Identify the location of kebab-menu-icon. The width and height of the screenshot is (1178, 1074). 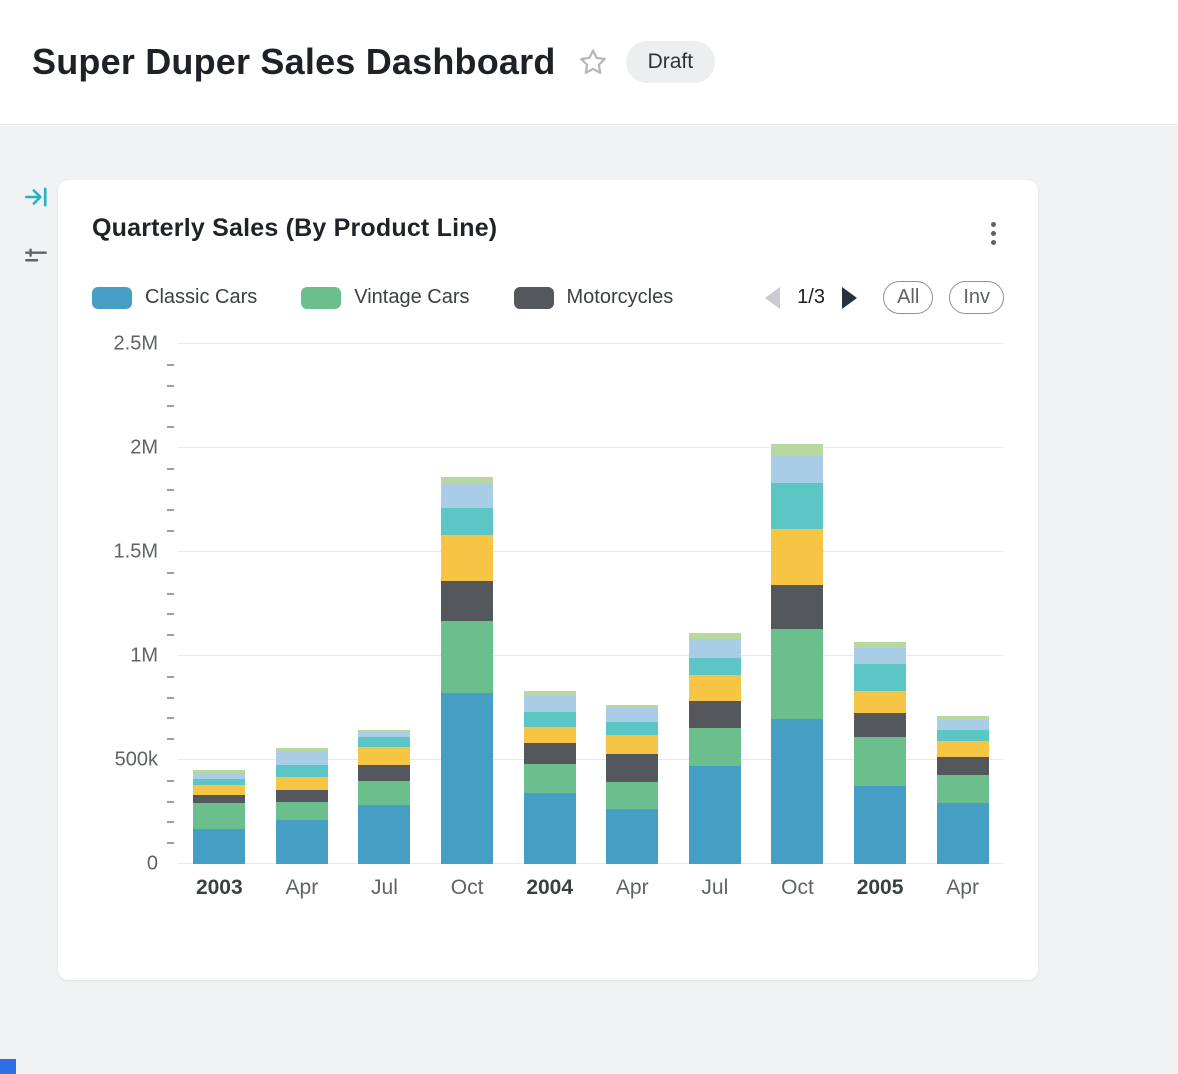
(993, 233).